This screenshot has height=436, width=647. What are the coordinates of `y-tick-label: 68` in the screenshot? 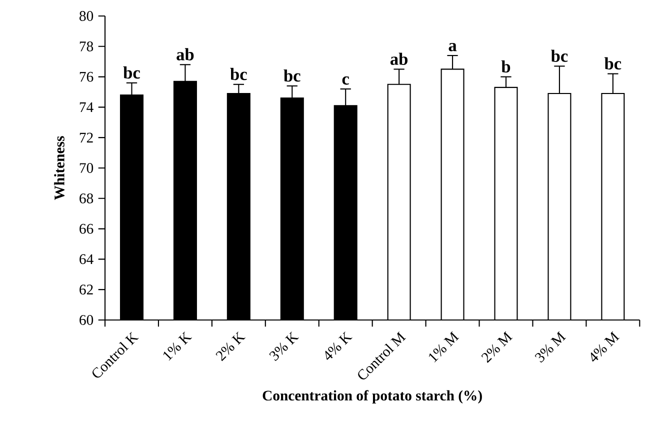 It's located at (87, 198).